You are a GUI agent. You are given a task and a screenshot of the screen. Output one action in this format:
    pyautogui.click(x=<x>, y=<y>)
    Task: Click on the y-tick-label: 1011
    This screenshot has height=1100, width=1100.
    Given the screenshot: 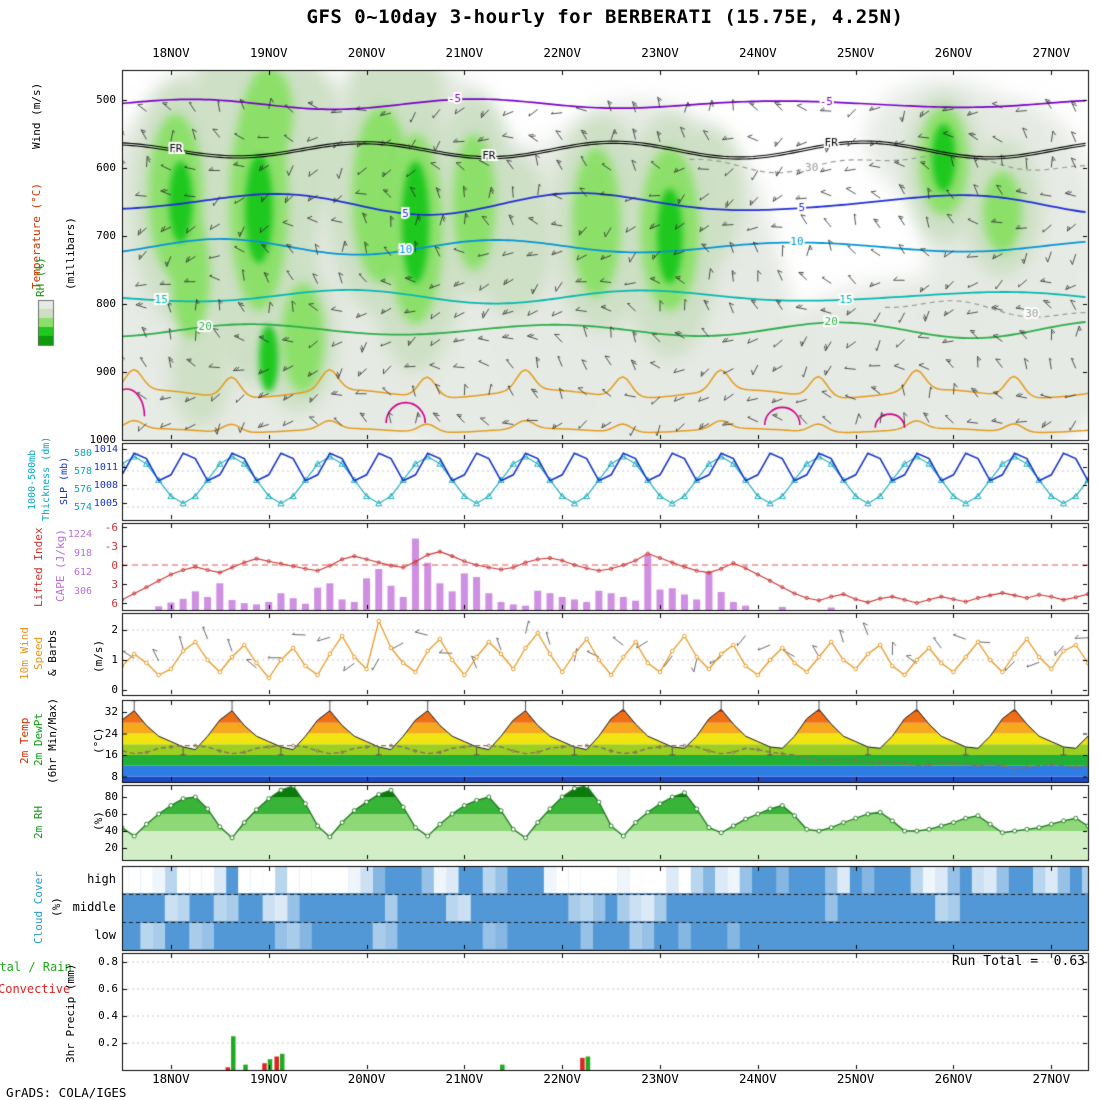 What is the action you would take?
    pyautogui.click(x=105, y=467)
    